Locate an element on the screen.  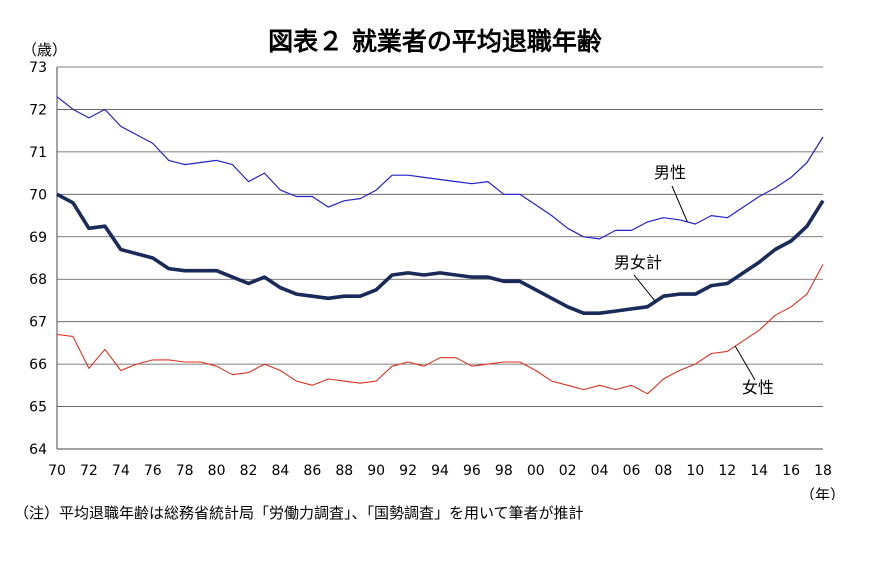
x-tick-label: 96 is located at coordinates (472, 471).